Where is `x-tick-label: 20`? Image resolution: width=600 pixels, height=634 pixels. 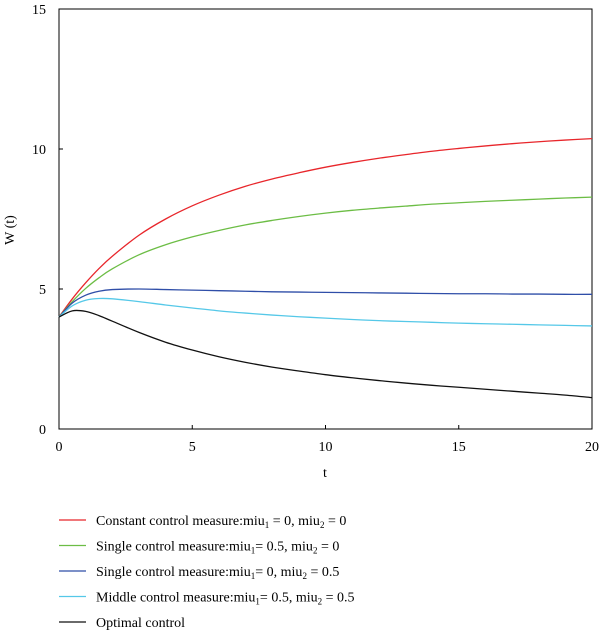
x-tick-label: 20 is located at coordinates (592, 447).